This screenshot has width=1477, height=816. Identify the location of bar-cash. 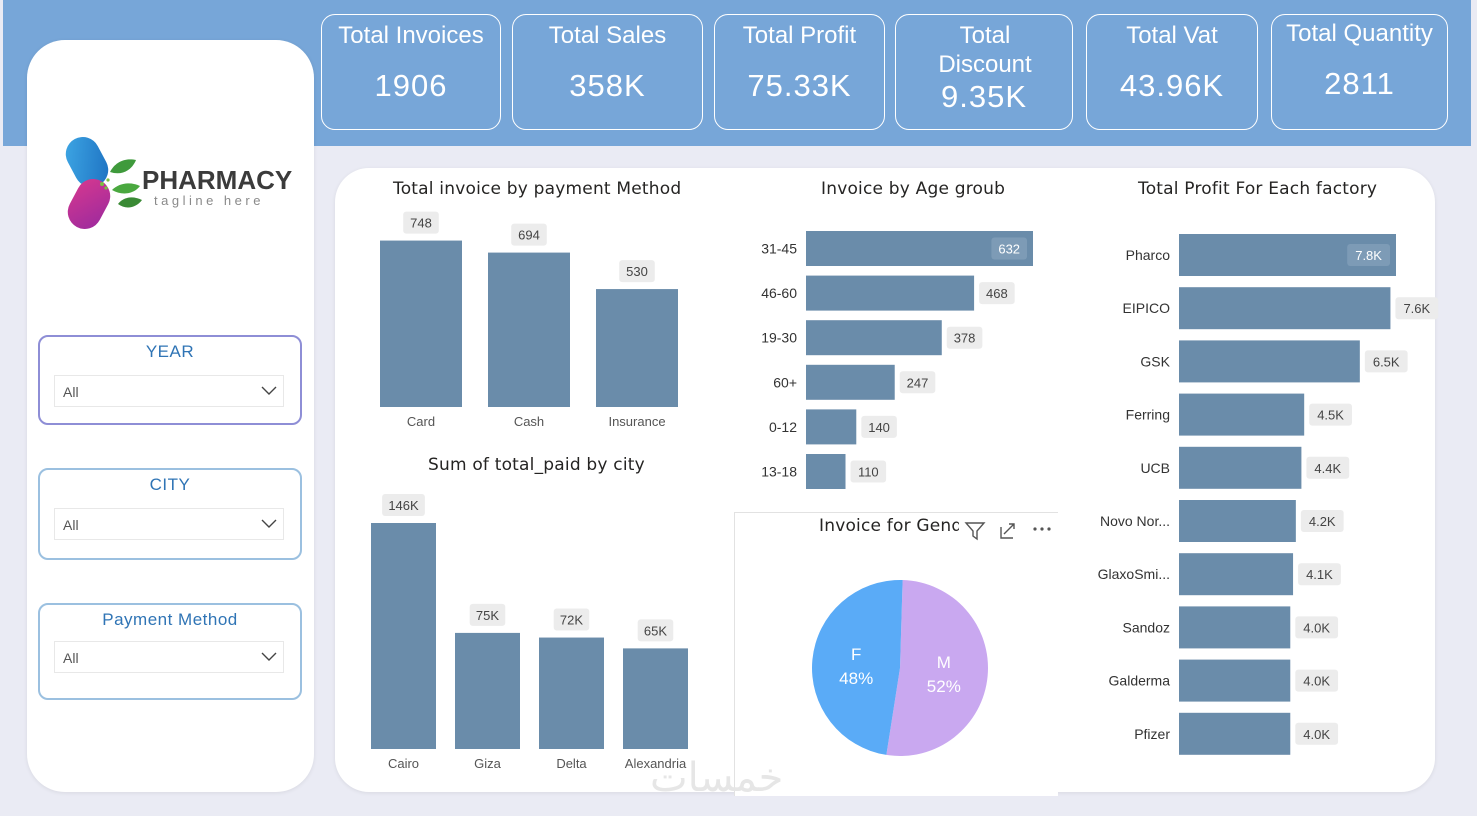
(529, 329).